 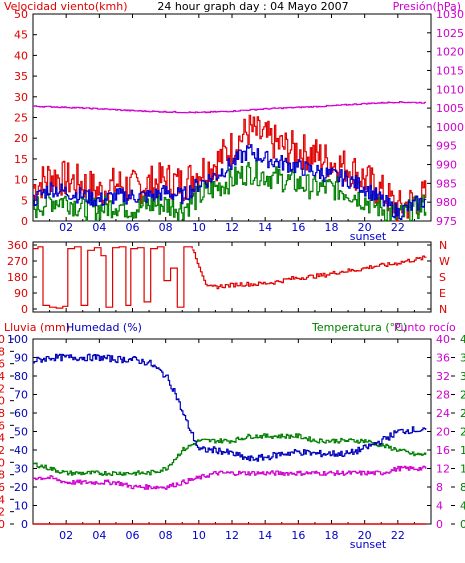 What do you see at coordinates (462, 358) in the screenshot?
I see `y-tick-label: 36` at bounding box center [462, 358].